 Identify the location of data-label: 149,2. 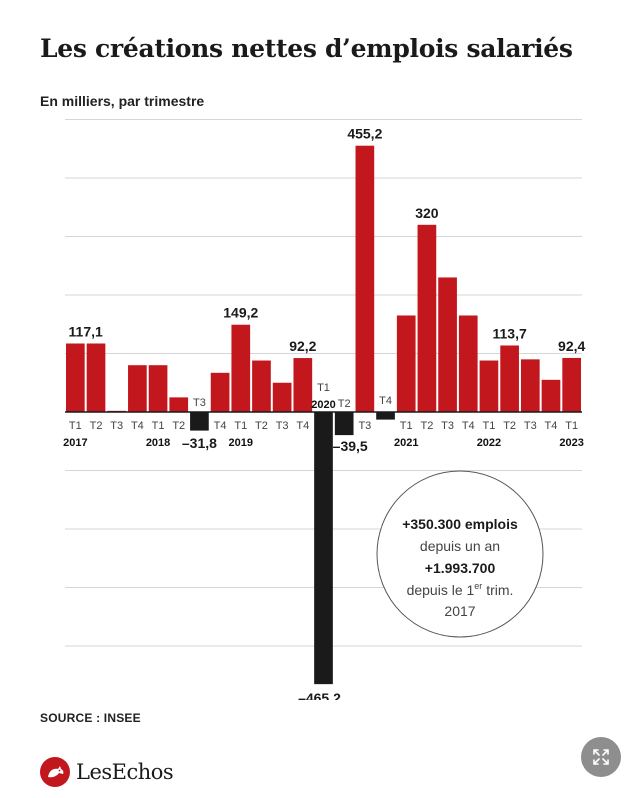
(240, 313).